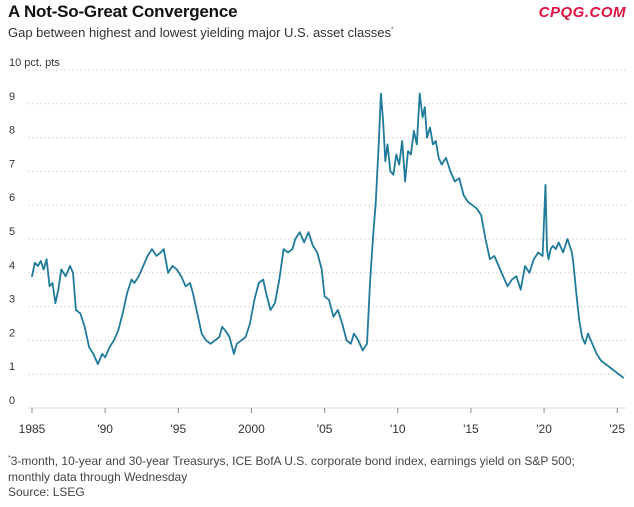 This screenshot has height=507, width=634. What do you see at coordinates (123, 11) in the screenshot?
I see `chart-title: A Not-So-Great Convergence` at bounding box center [123, 11].